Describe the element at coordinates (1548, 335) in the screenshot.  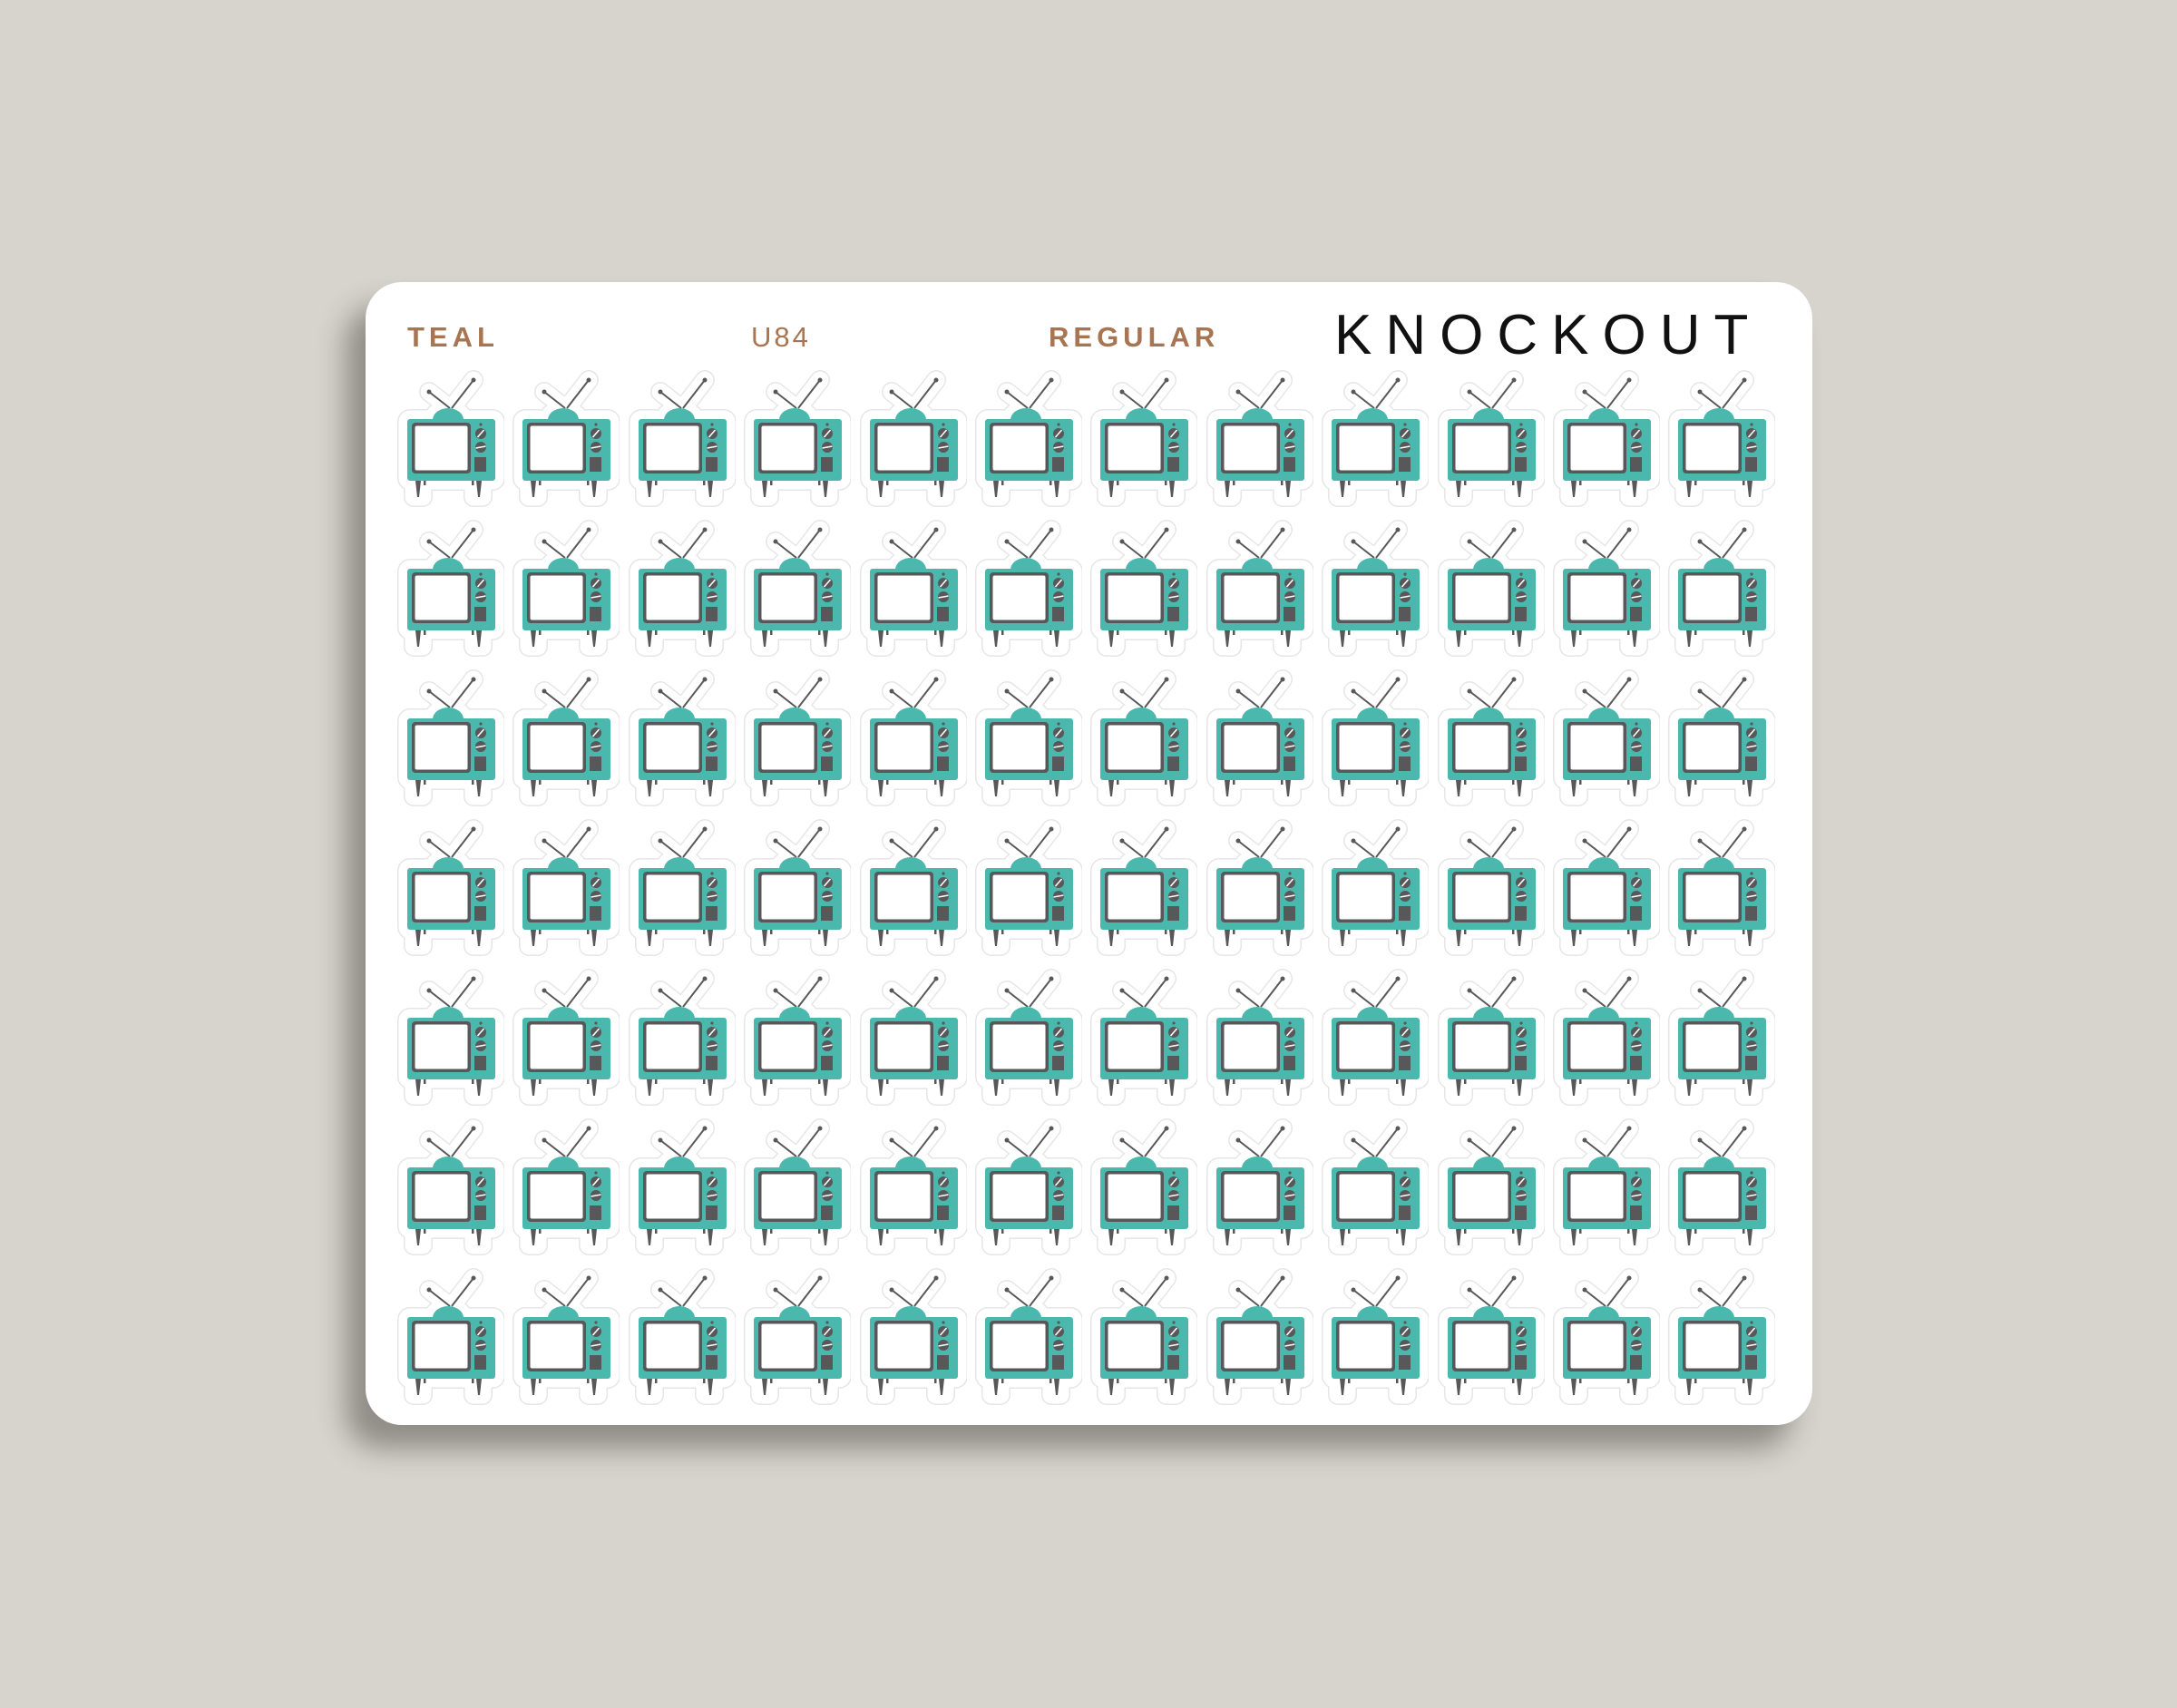
I see `brand-logo: KNOCKOUT` at that location.